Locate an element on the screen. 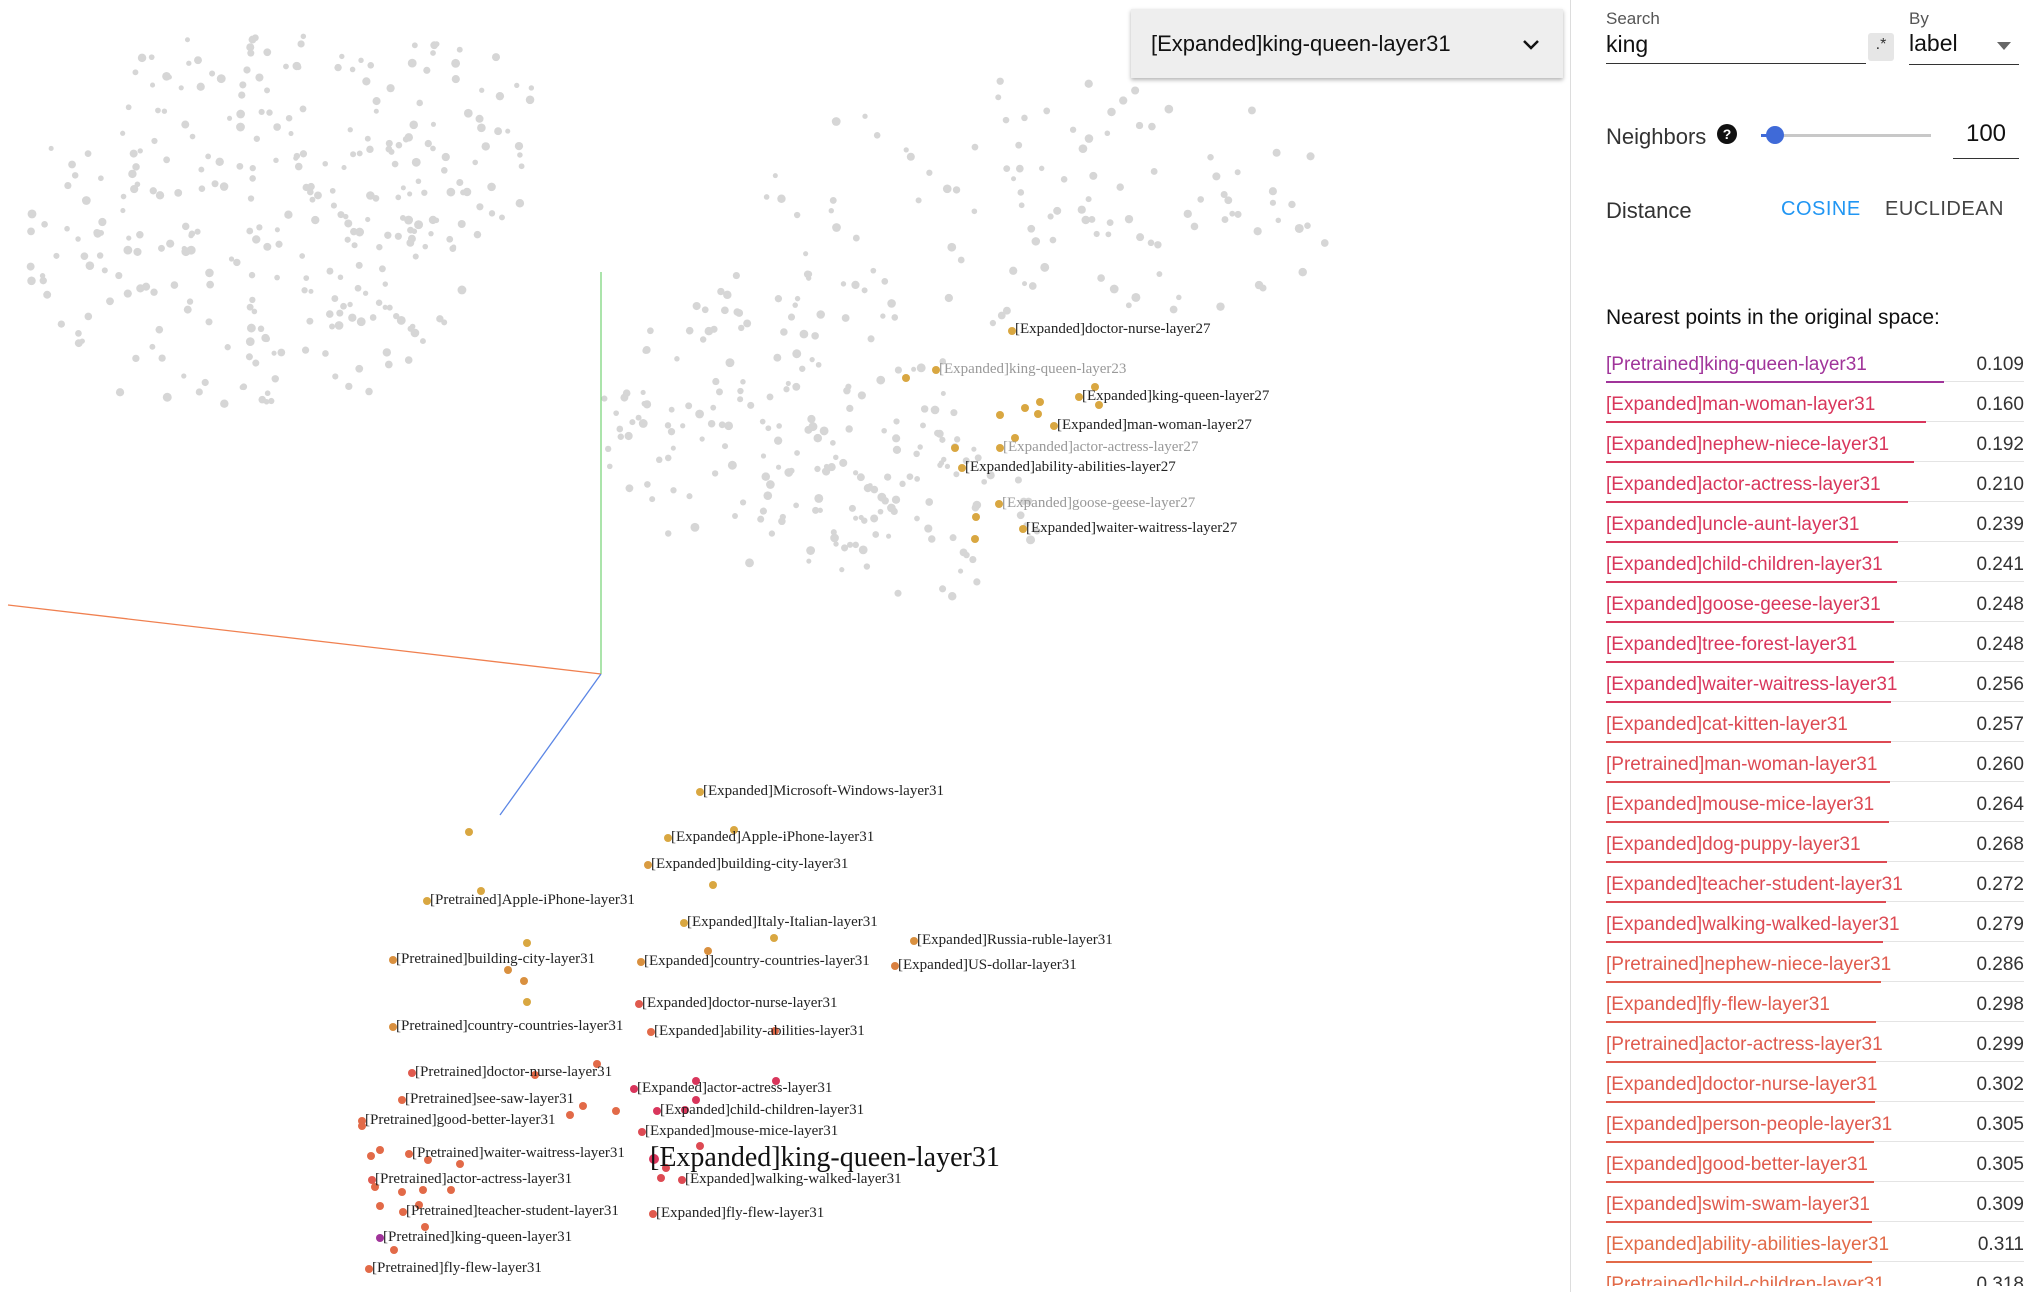 The width and height of the screenshot is (2040, 1292). nearest-point-row: [Pretrained]king-queen-layer31 0.109 is located at coordinates (1815, 370).